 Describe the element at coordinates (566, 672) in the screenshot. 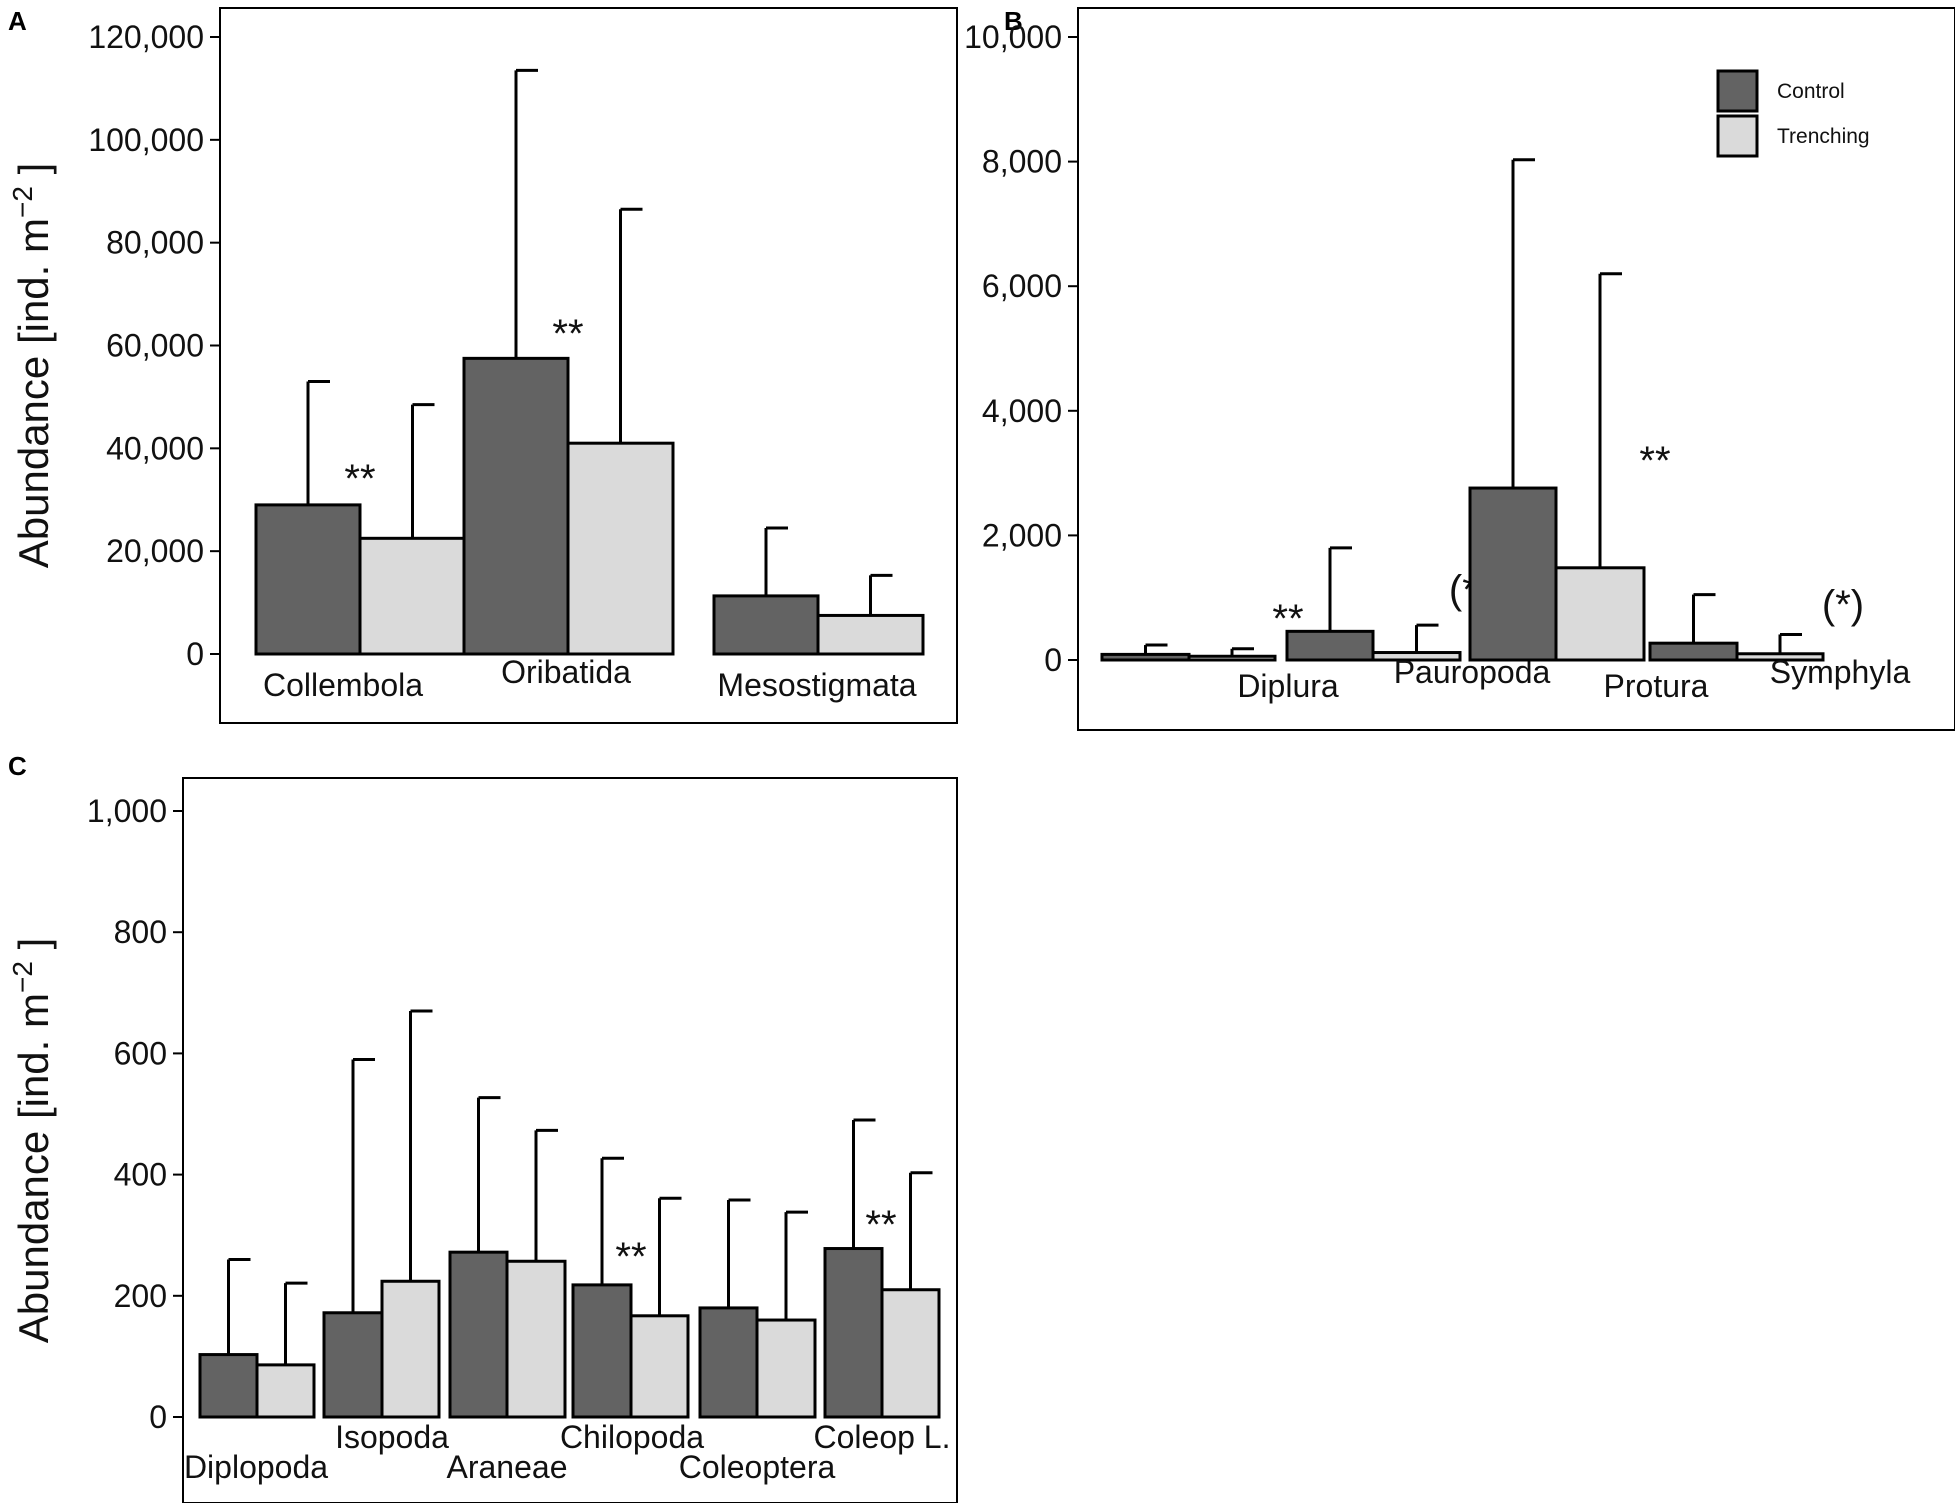

I see `category-label: Oribatida` at that location.